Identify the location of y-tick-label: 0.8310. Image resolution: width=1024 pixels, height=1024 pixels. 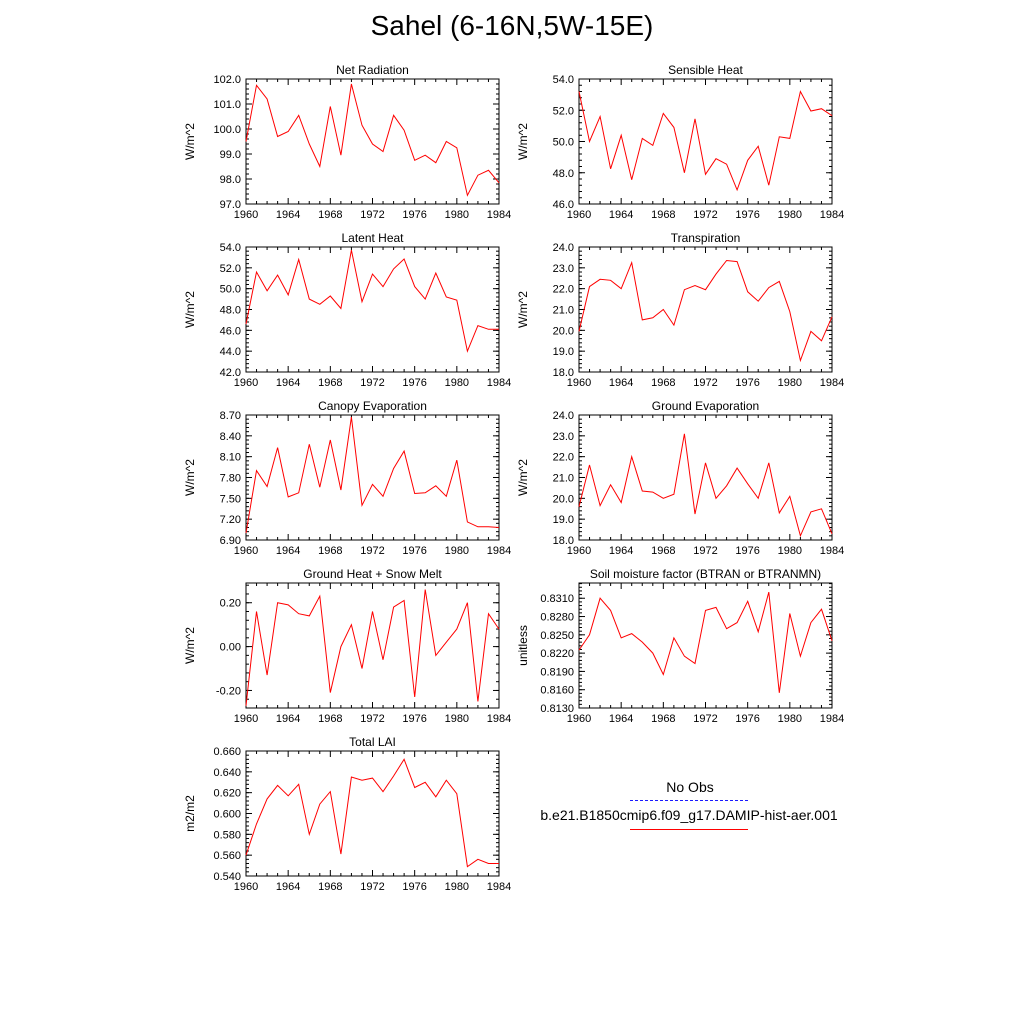
(557, 599).